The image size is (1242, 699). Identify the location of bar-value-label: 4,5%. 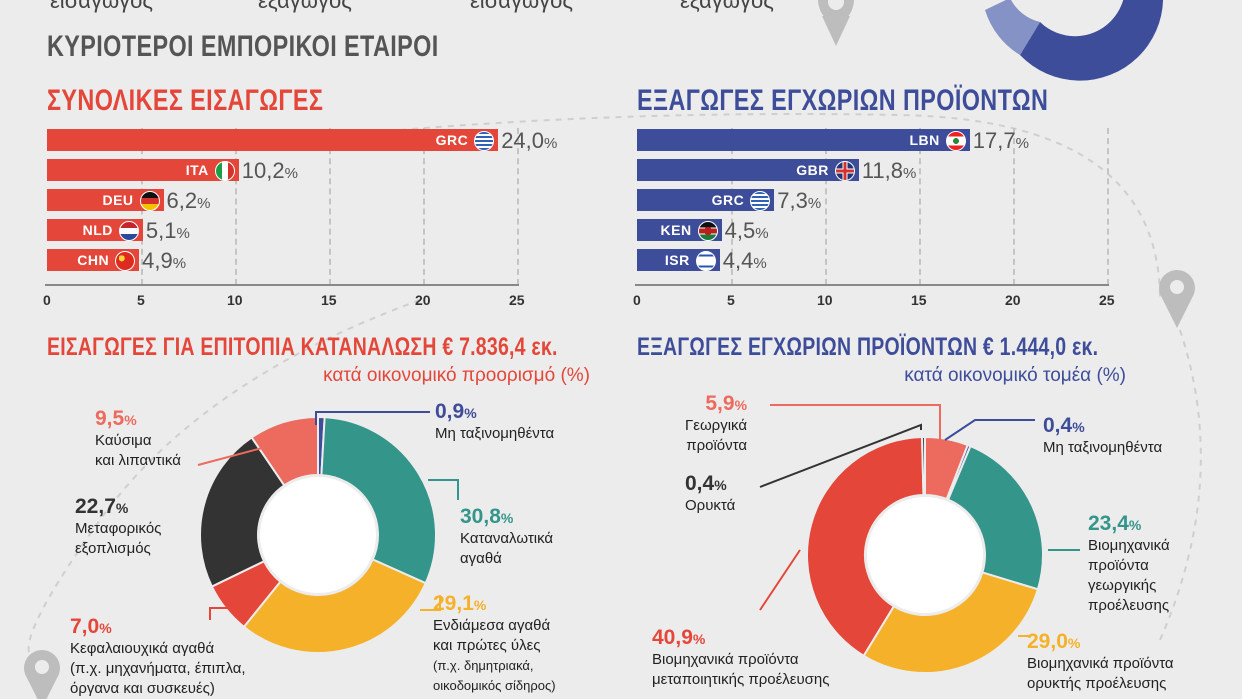
(746, 230).